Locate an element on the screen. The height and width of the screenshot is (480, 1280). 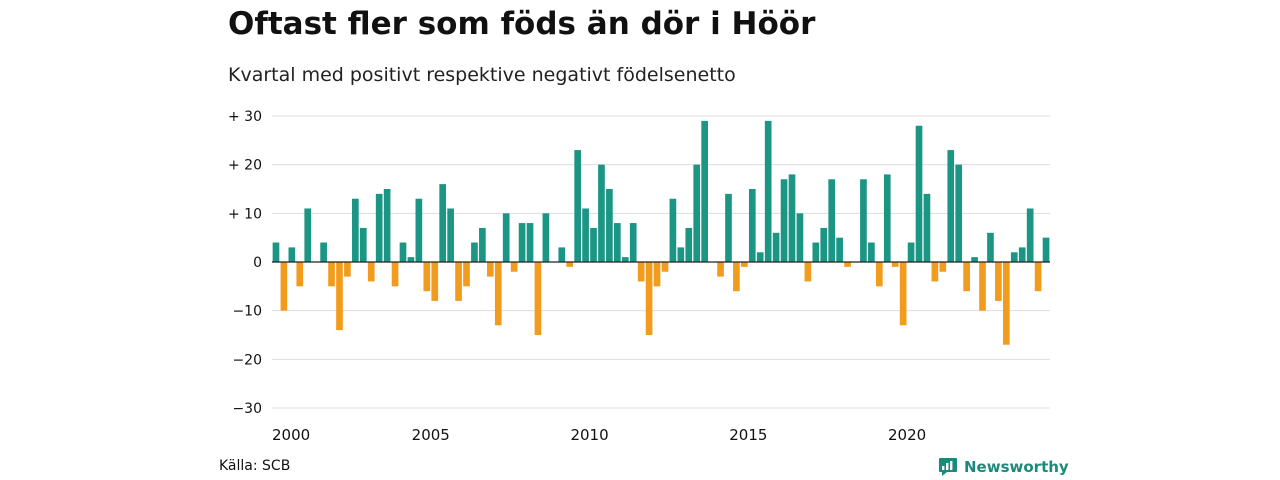
x-axis-ticks: 2000 2005 2010 2015 2020 is located at coordinates (599, 435).